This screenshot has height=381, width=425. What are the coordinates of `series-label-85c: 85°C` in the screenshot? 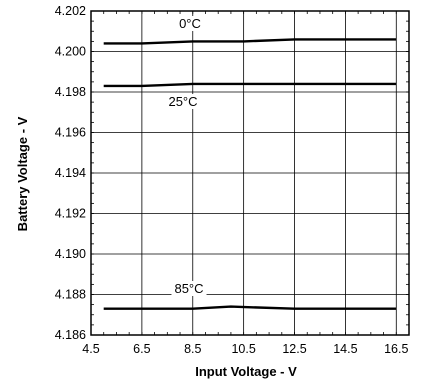 It's located at (188, 288).